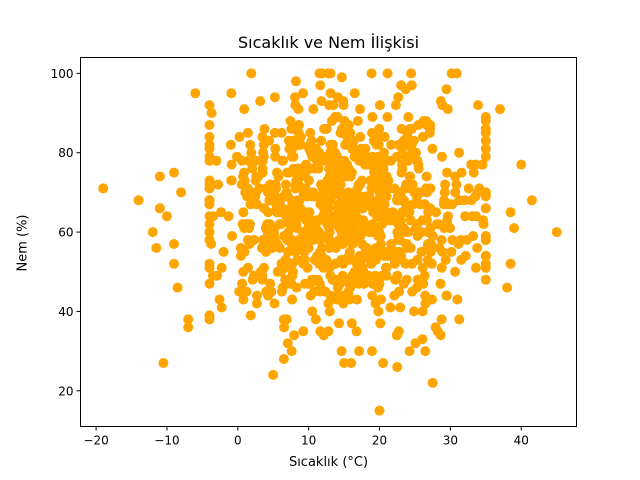  Describe the element at coordinates (62, 74) in the screenshot. I see `y-tick-label: 100` at that location.